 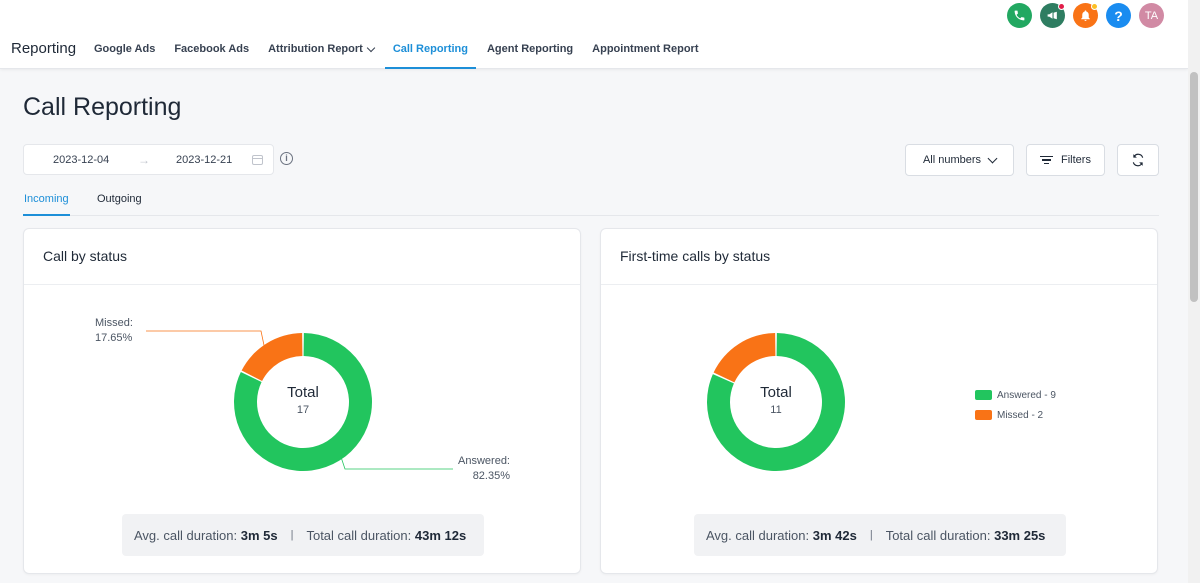 I want to click on nav-appointment-report: Appointment Report, so click(x=645, y=50).